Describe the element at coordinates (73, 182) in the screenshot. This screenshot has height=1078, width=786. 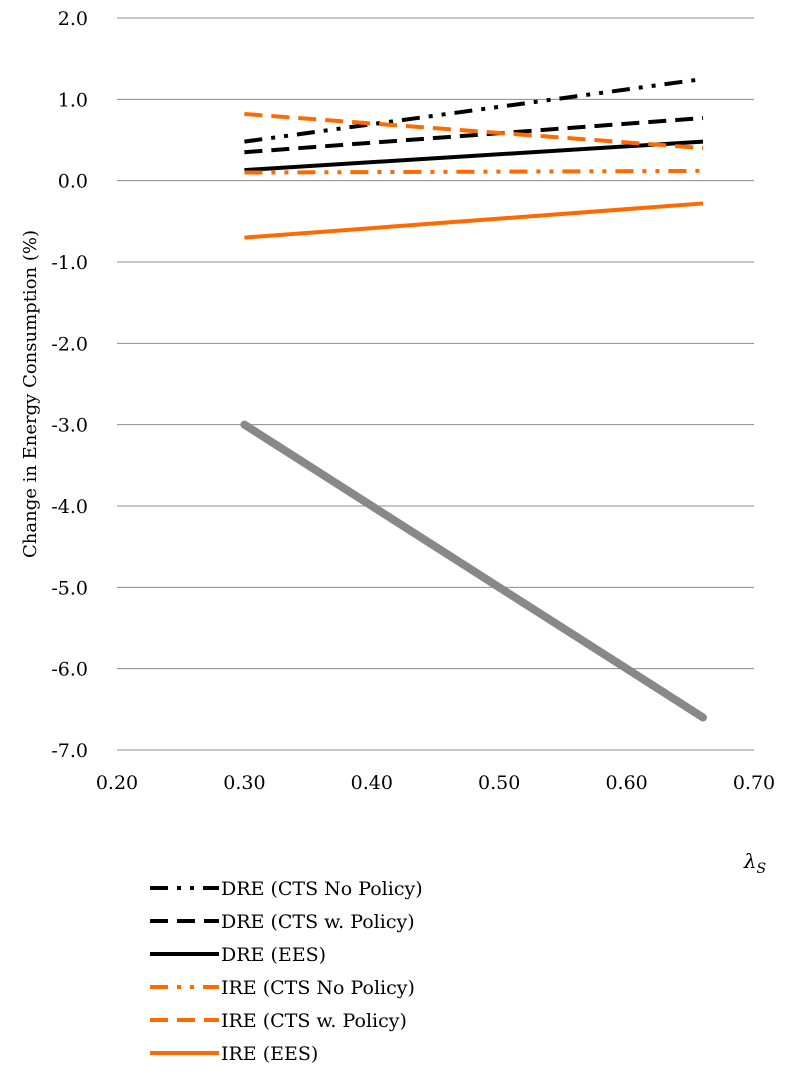
I see `y-tick-label: 0.0` at that location.